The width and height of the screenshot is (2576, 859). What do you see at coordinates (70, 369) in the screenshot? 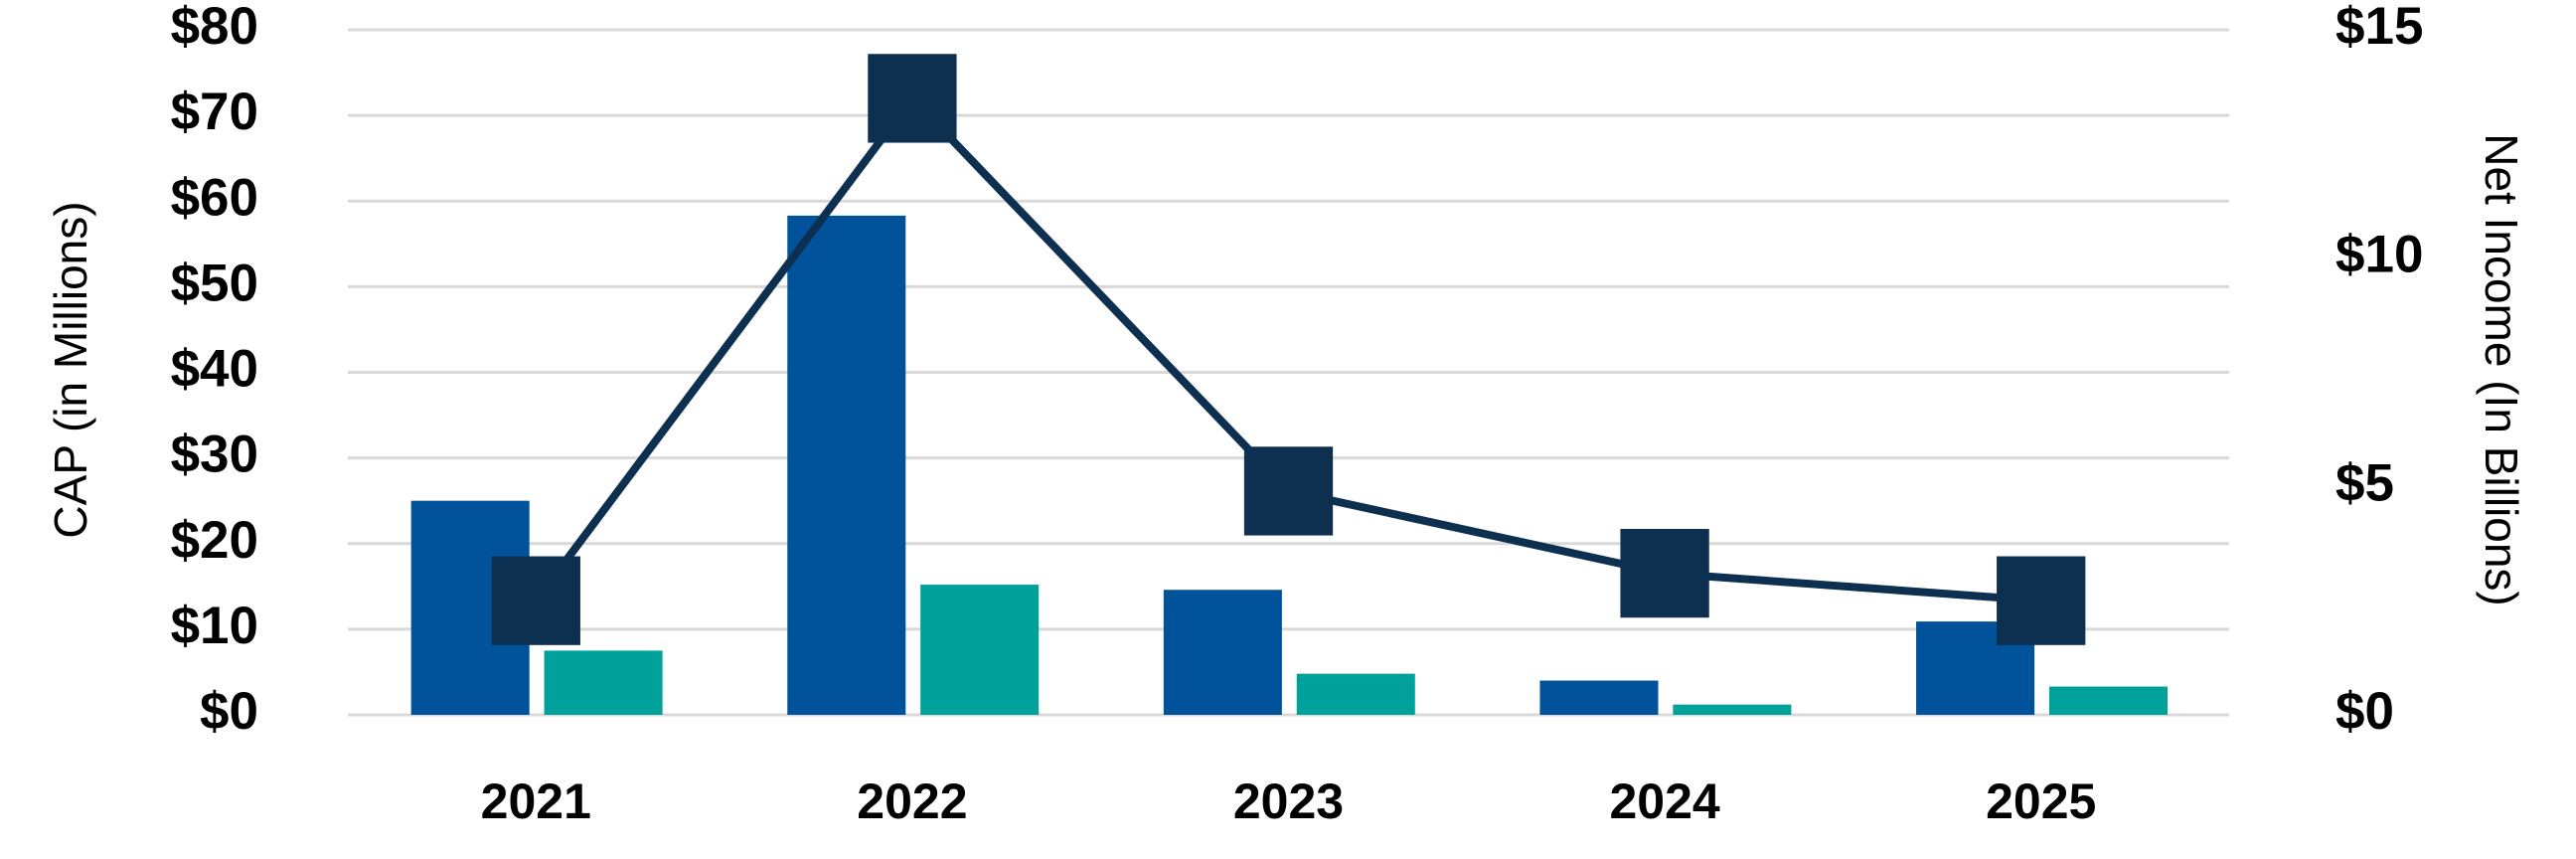
I see `y-axis-title: CAP (in Millions)` at bounding box center [70, 369].